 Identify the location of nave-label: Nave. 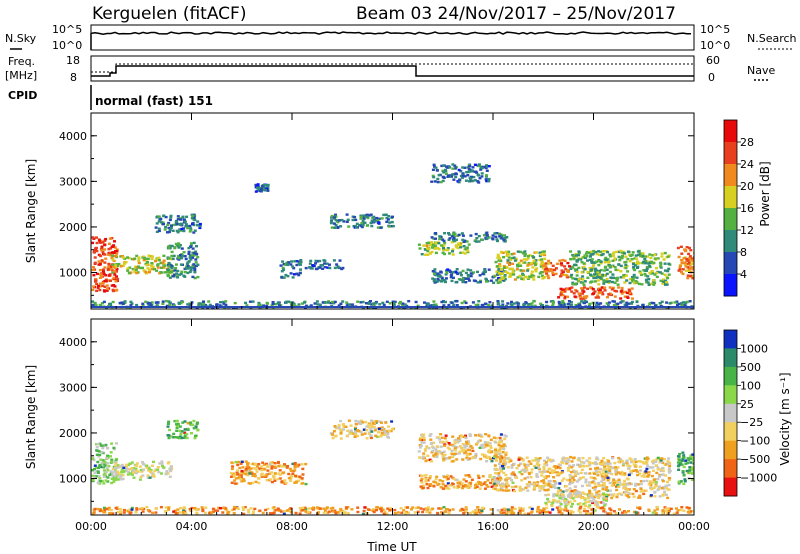
(761, 70).